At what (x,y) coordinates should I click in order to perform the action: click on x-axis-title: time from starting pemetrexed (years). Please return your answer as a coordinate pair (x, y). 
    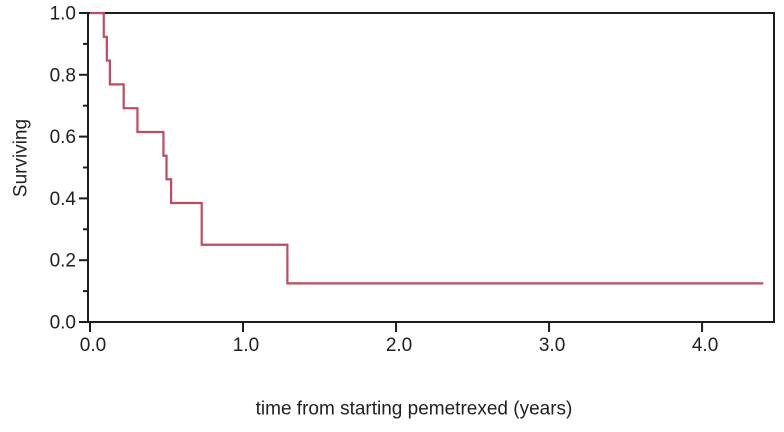
    Looking at the image, I should click on (414, 409).